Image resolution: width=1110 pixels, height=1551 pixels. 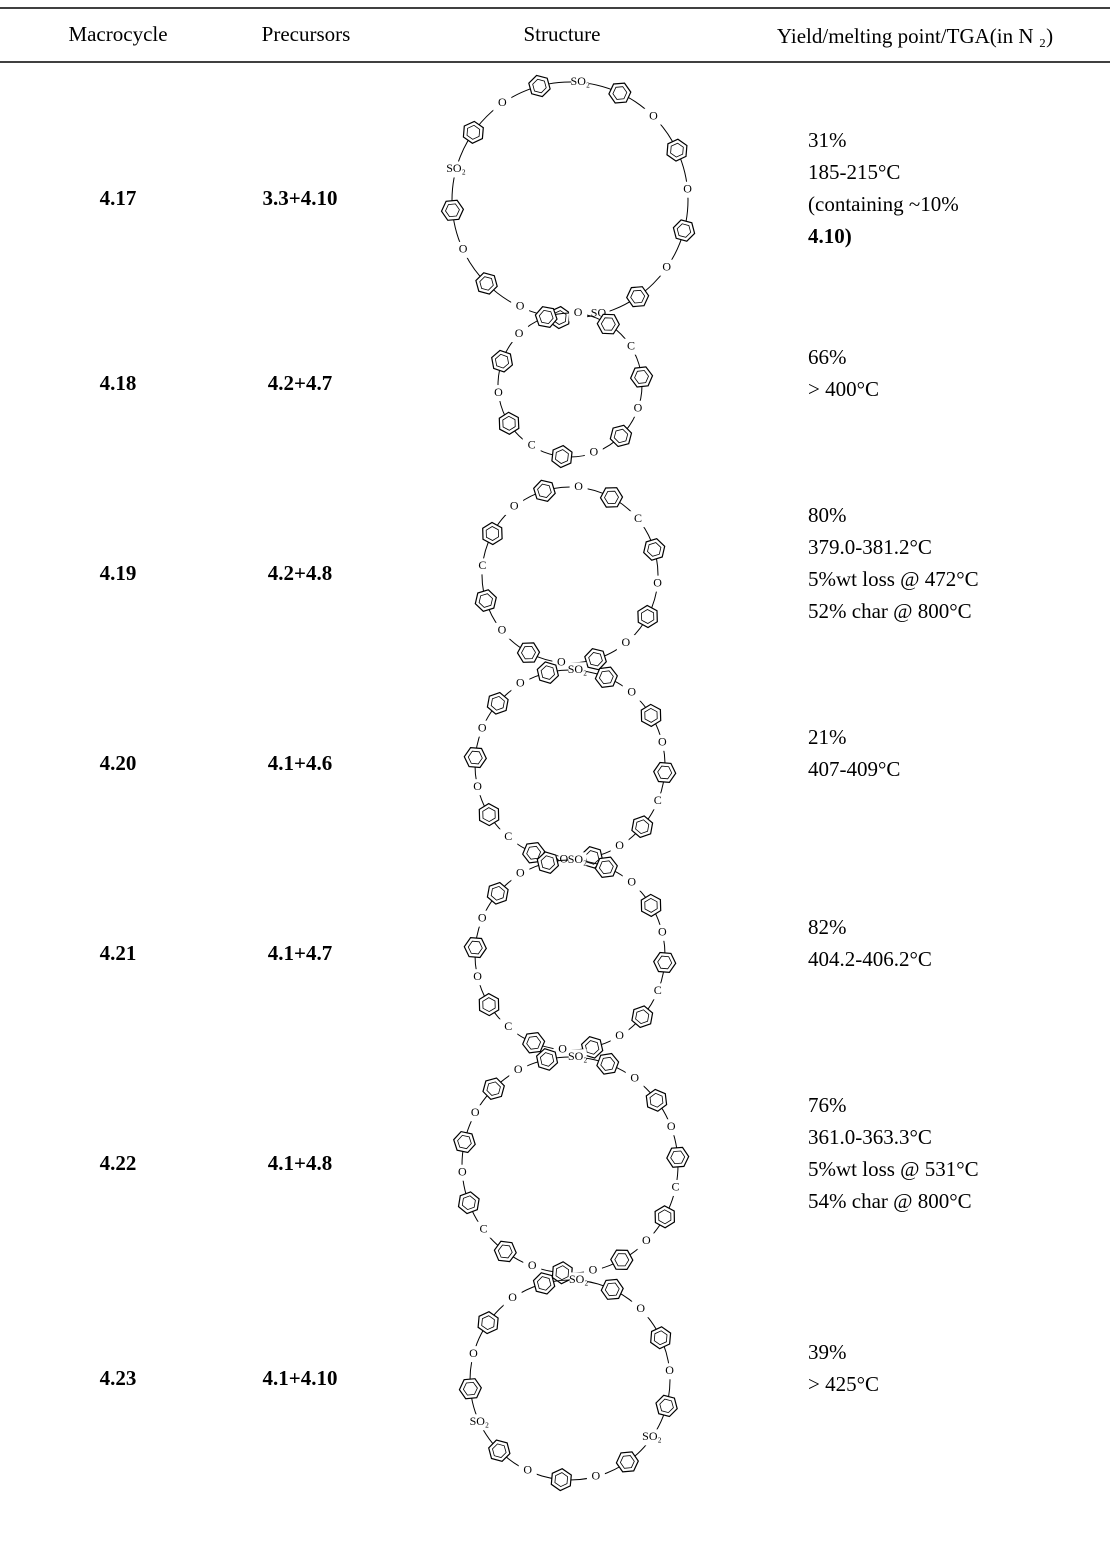 I want to click on yield-line: 21%, so click(x=827, y=737).